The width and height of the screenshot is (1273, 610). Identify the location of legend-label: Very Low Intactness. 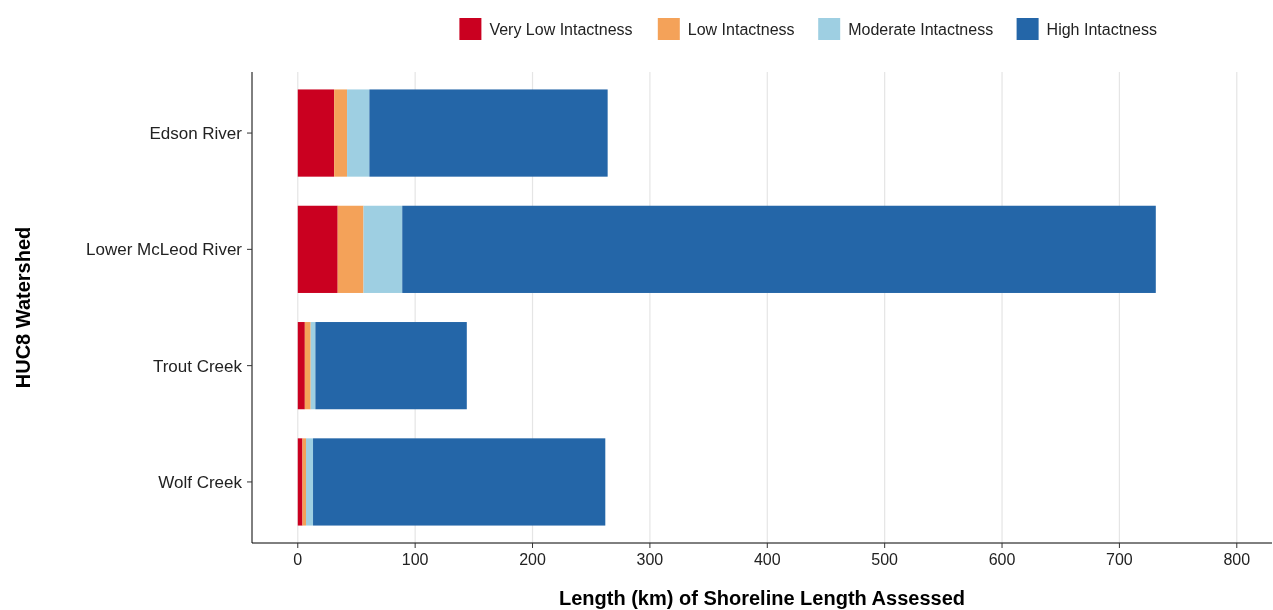
(561, 29).